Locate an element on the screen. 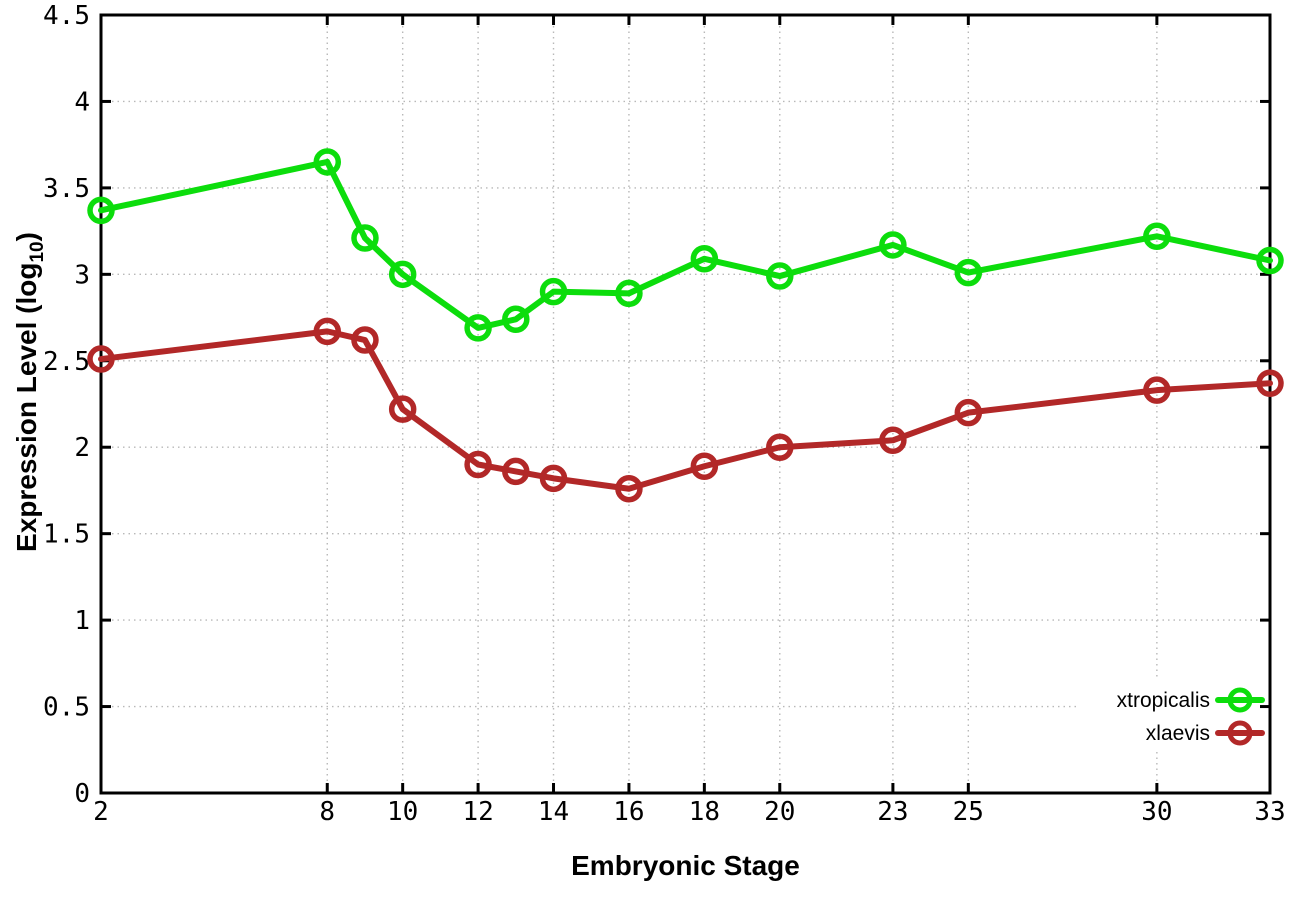 Image resolution: width=1296 pixels, height=907 pixels. y-axis-title: Expression Level (log10) is located at coordinates (30, 392).